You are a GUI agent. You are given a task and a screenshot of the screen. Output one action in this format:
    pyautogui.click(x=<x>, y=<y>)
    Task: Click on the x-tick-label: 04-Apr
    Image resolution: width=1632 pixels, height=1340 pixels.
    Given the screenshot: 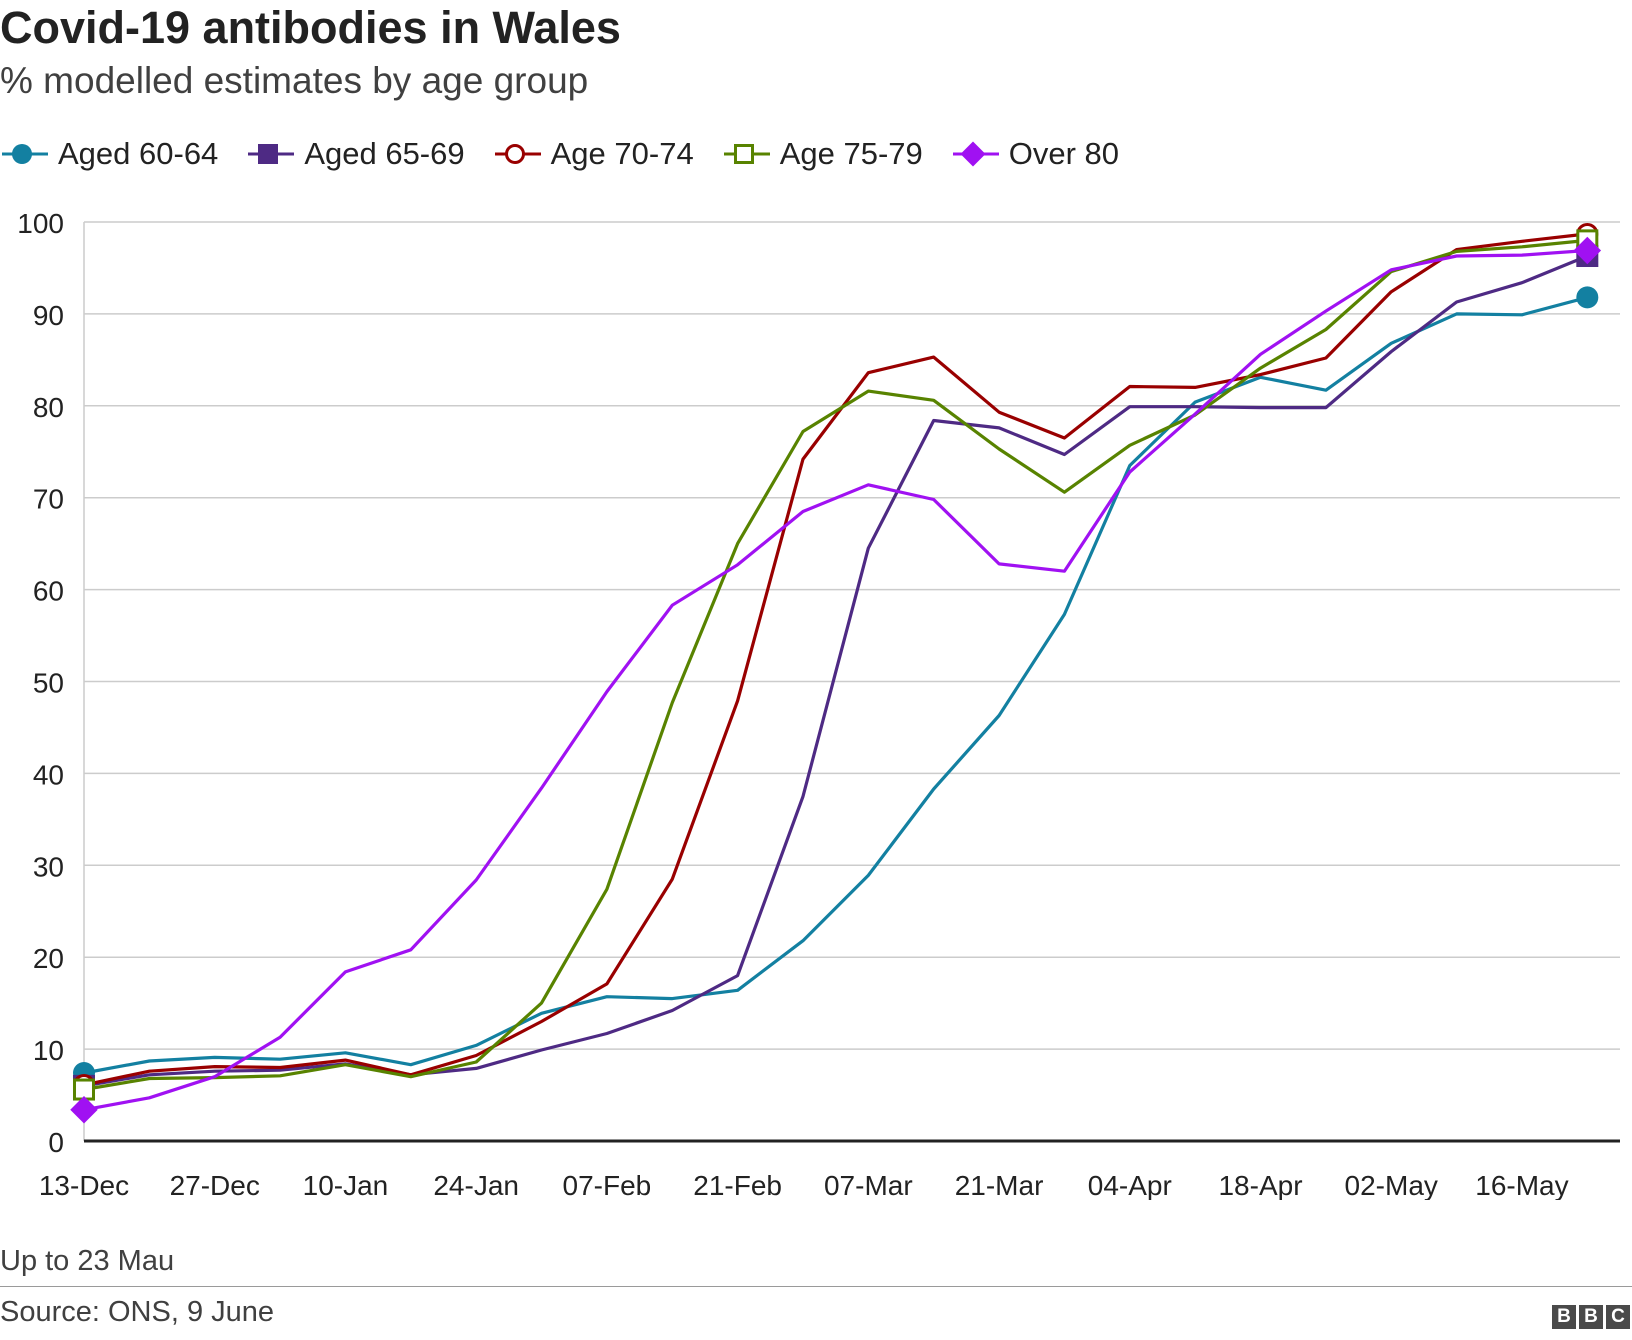 What is the action you would take?
    pyautogui.click(x=1130, y=1185)
    